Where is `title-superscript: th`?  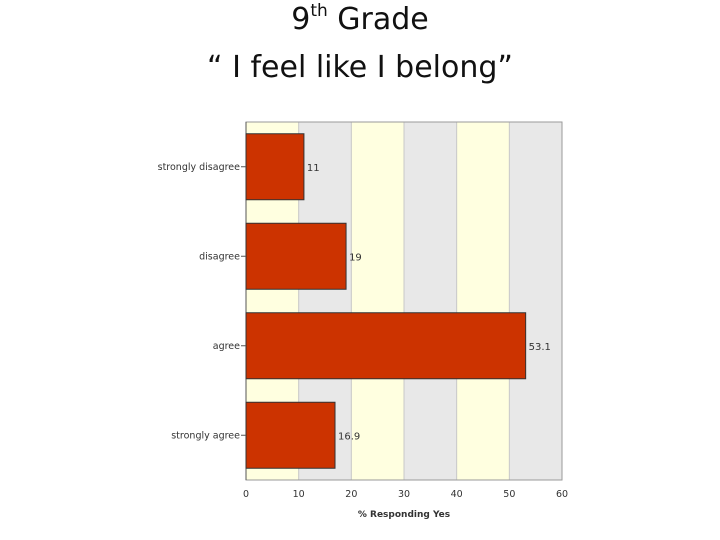
title-superscript: th is located at coordinates (319, 11).